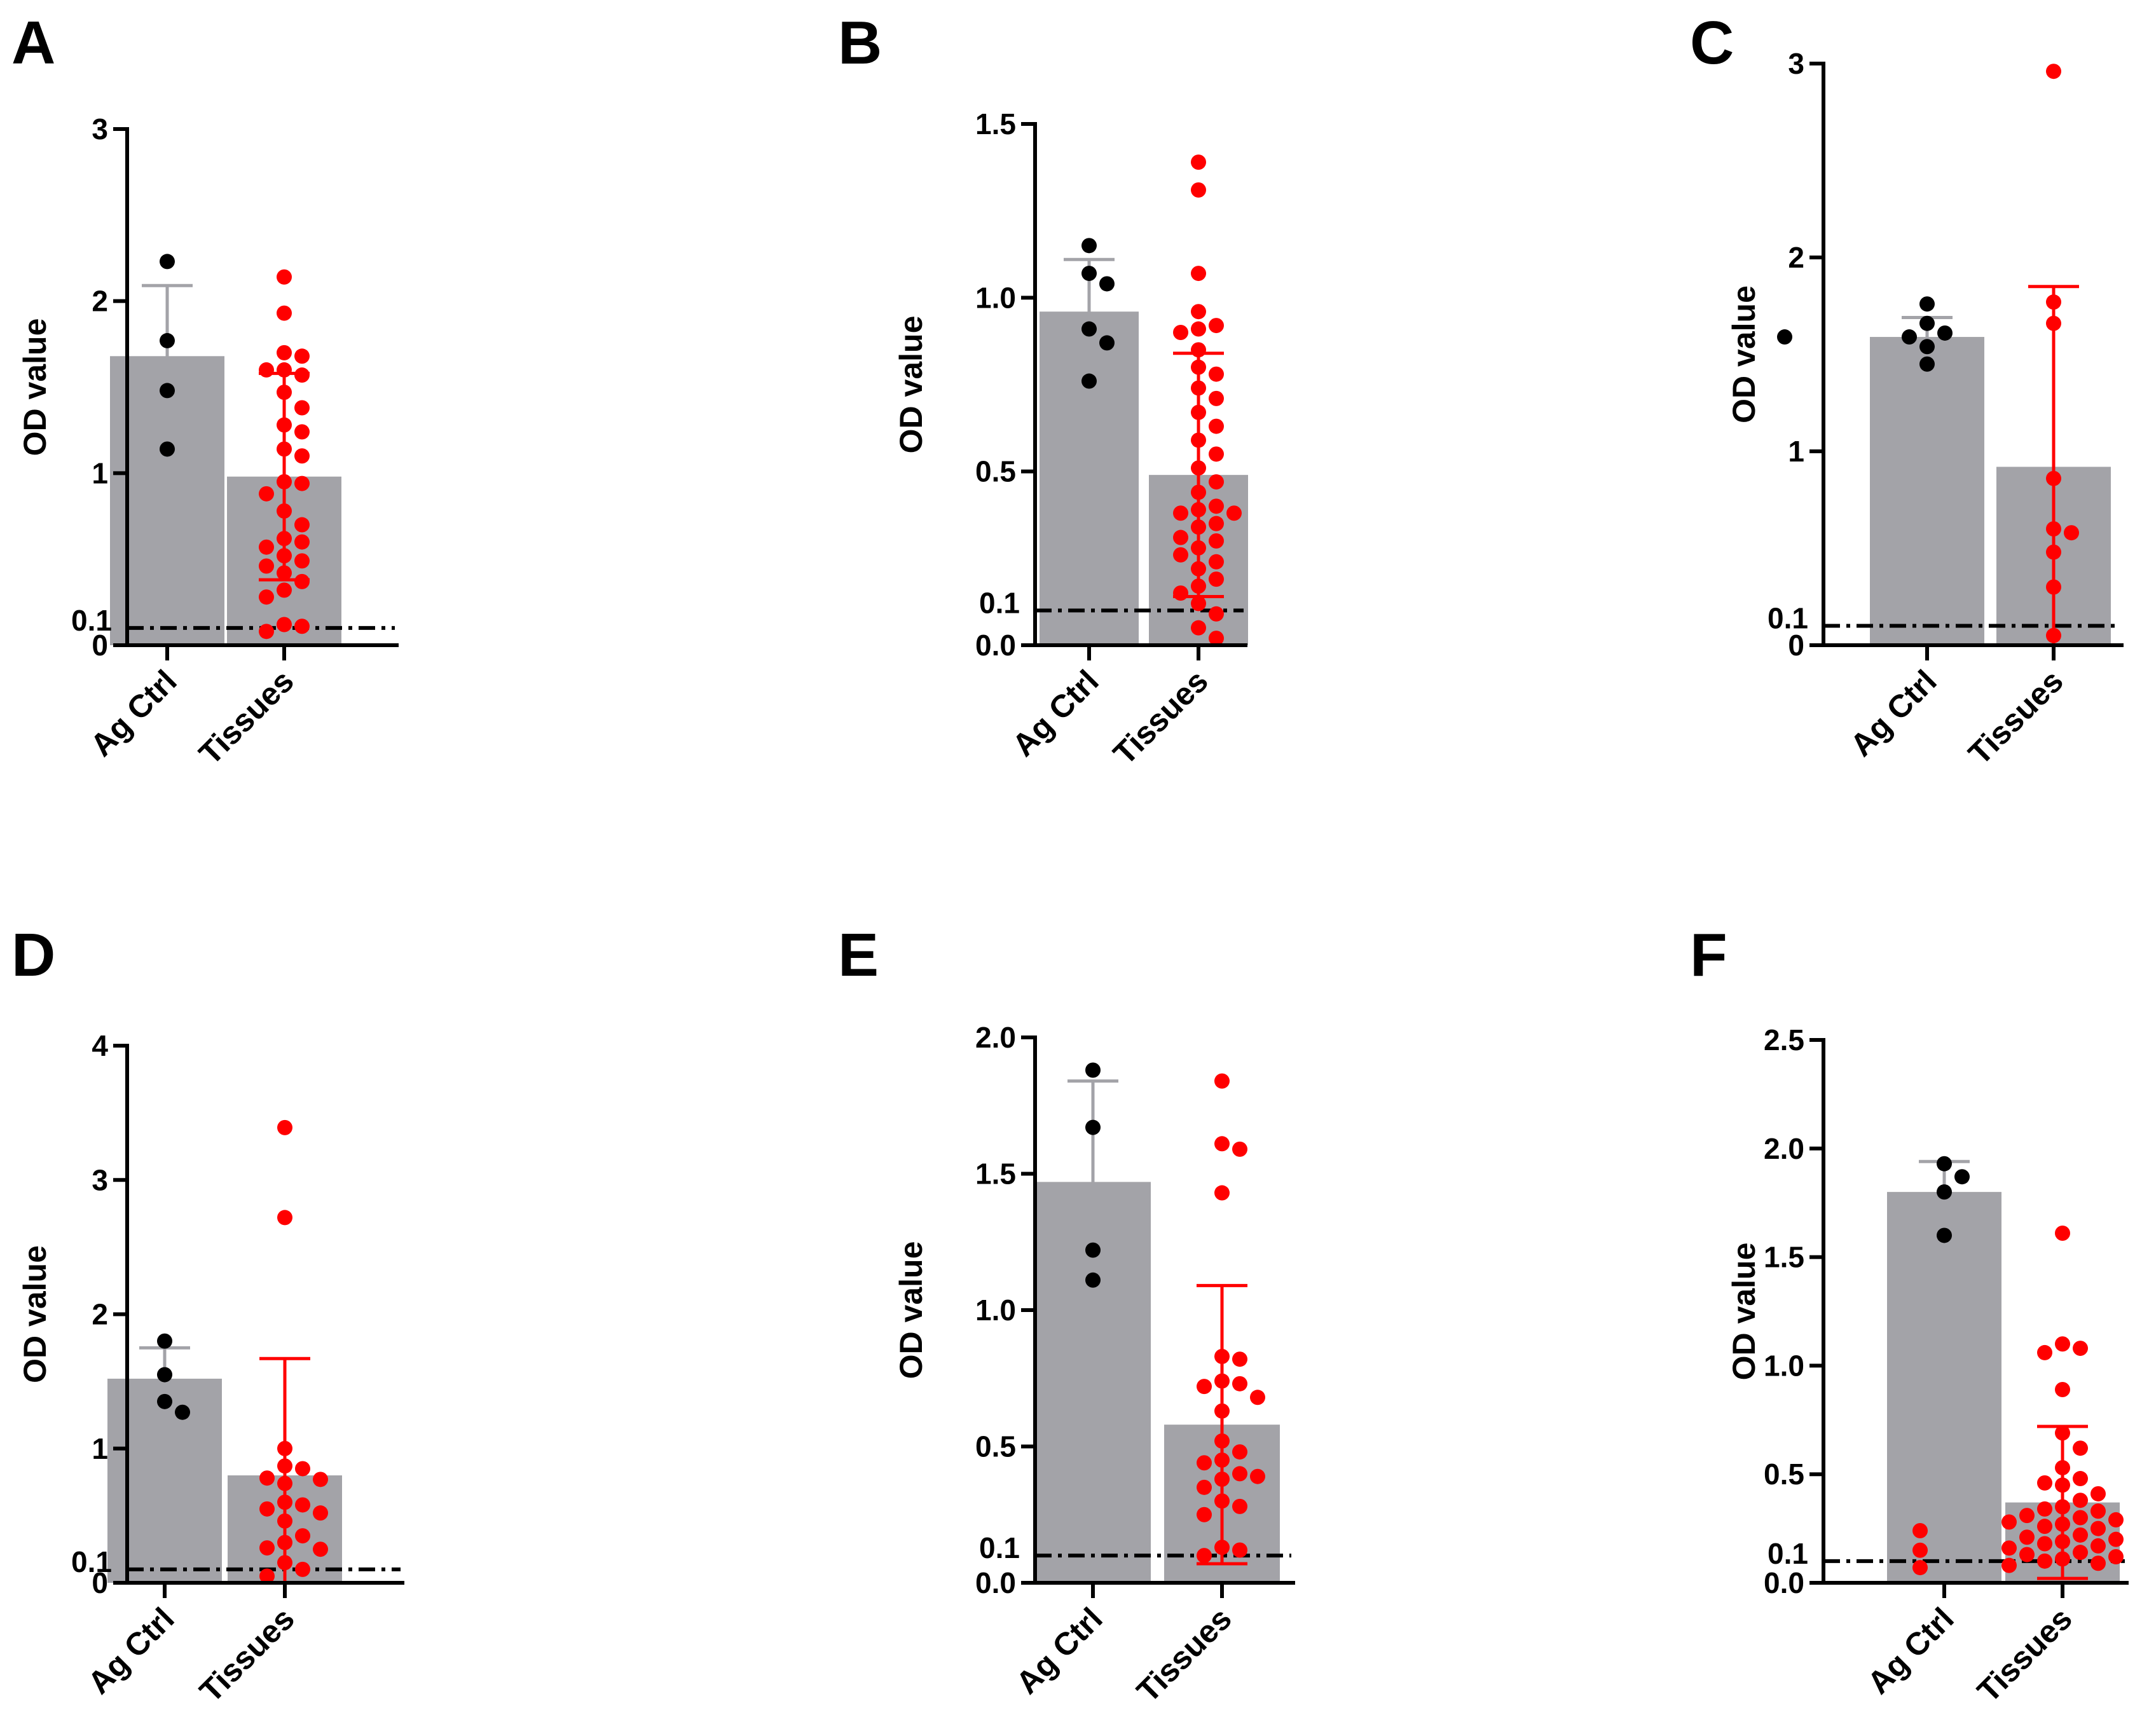 Image resolution: width=2135 pixels, height=1736 pixels. What do you see at coordinates (860, 43) in the screenshot?
I see `panel-letter: B` at bounding box center [860, 43].